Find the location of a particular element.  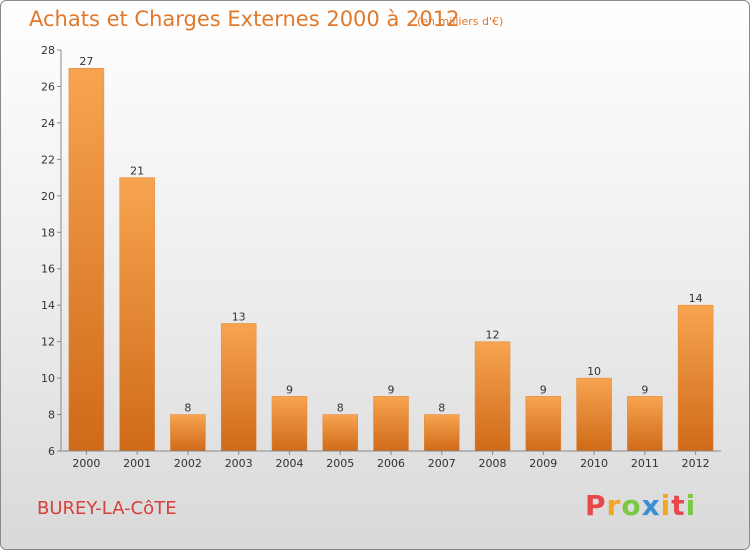

bar-value-label: 10 is located at coordinates (594, 371).